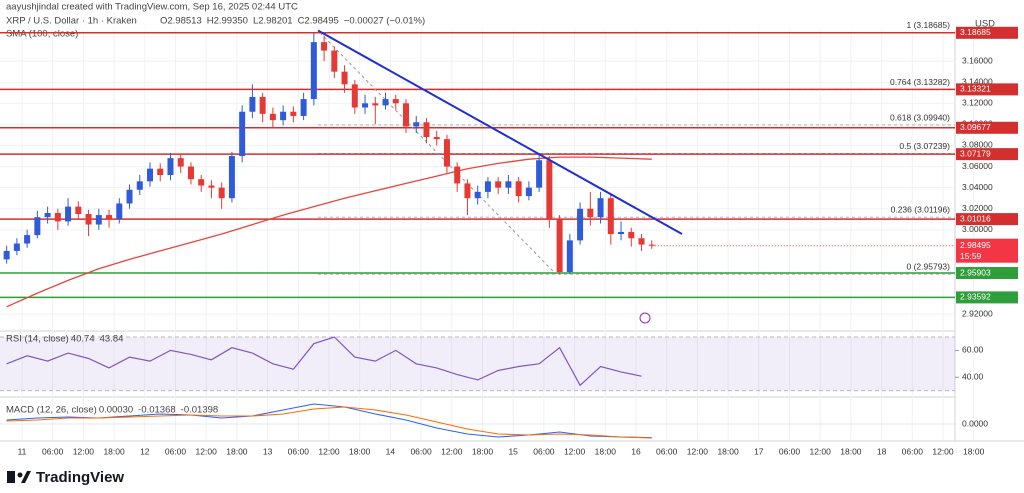 The height and width of the screenshot is (493, 1024). What do you see at coordinates (268, 451) in the screenshot?
I see `x-tick-label: 13` at bounding box center [268, 451].